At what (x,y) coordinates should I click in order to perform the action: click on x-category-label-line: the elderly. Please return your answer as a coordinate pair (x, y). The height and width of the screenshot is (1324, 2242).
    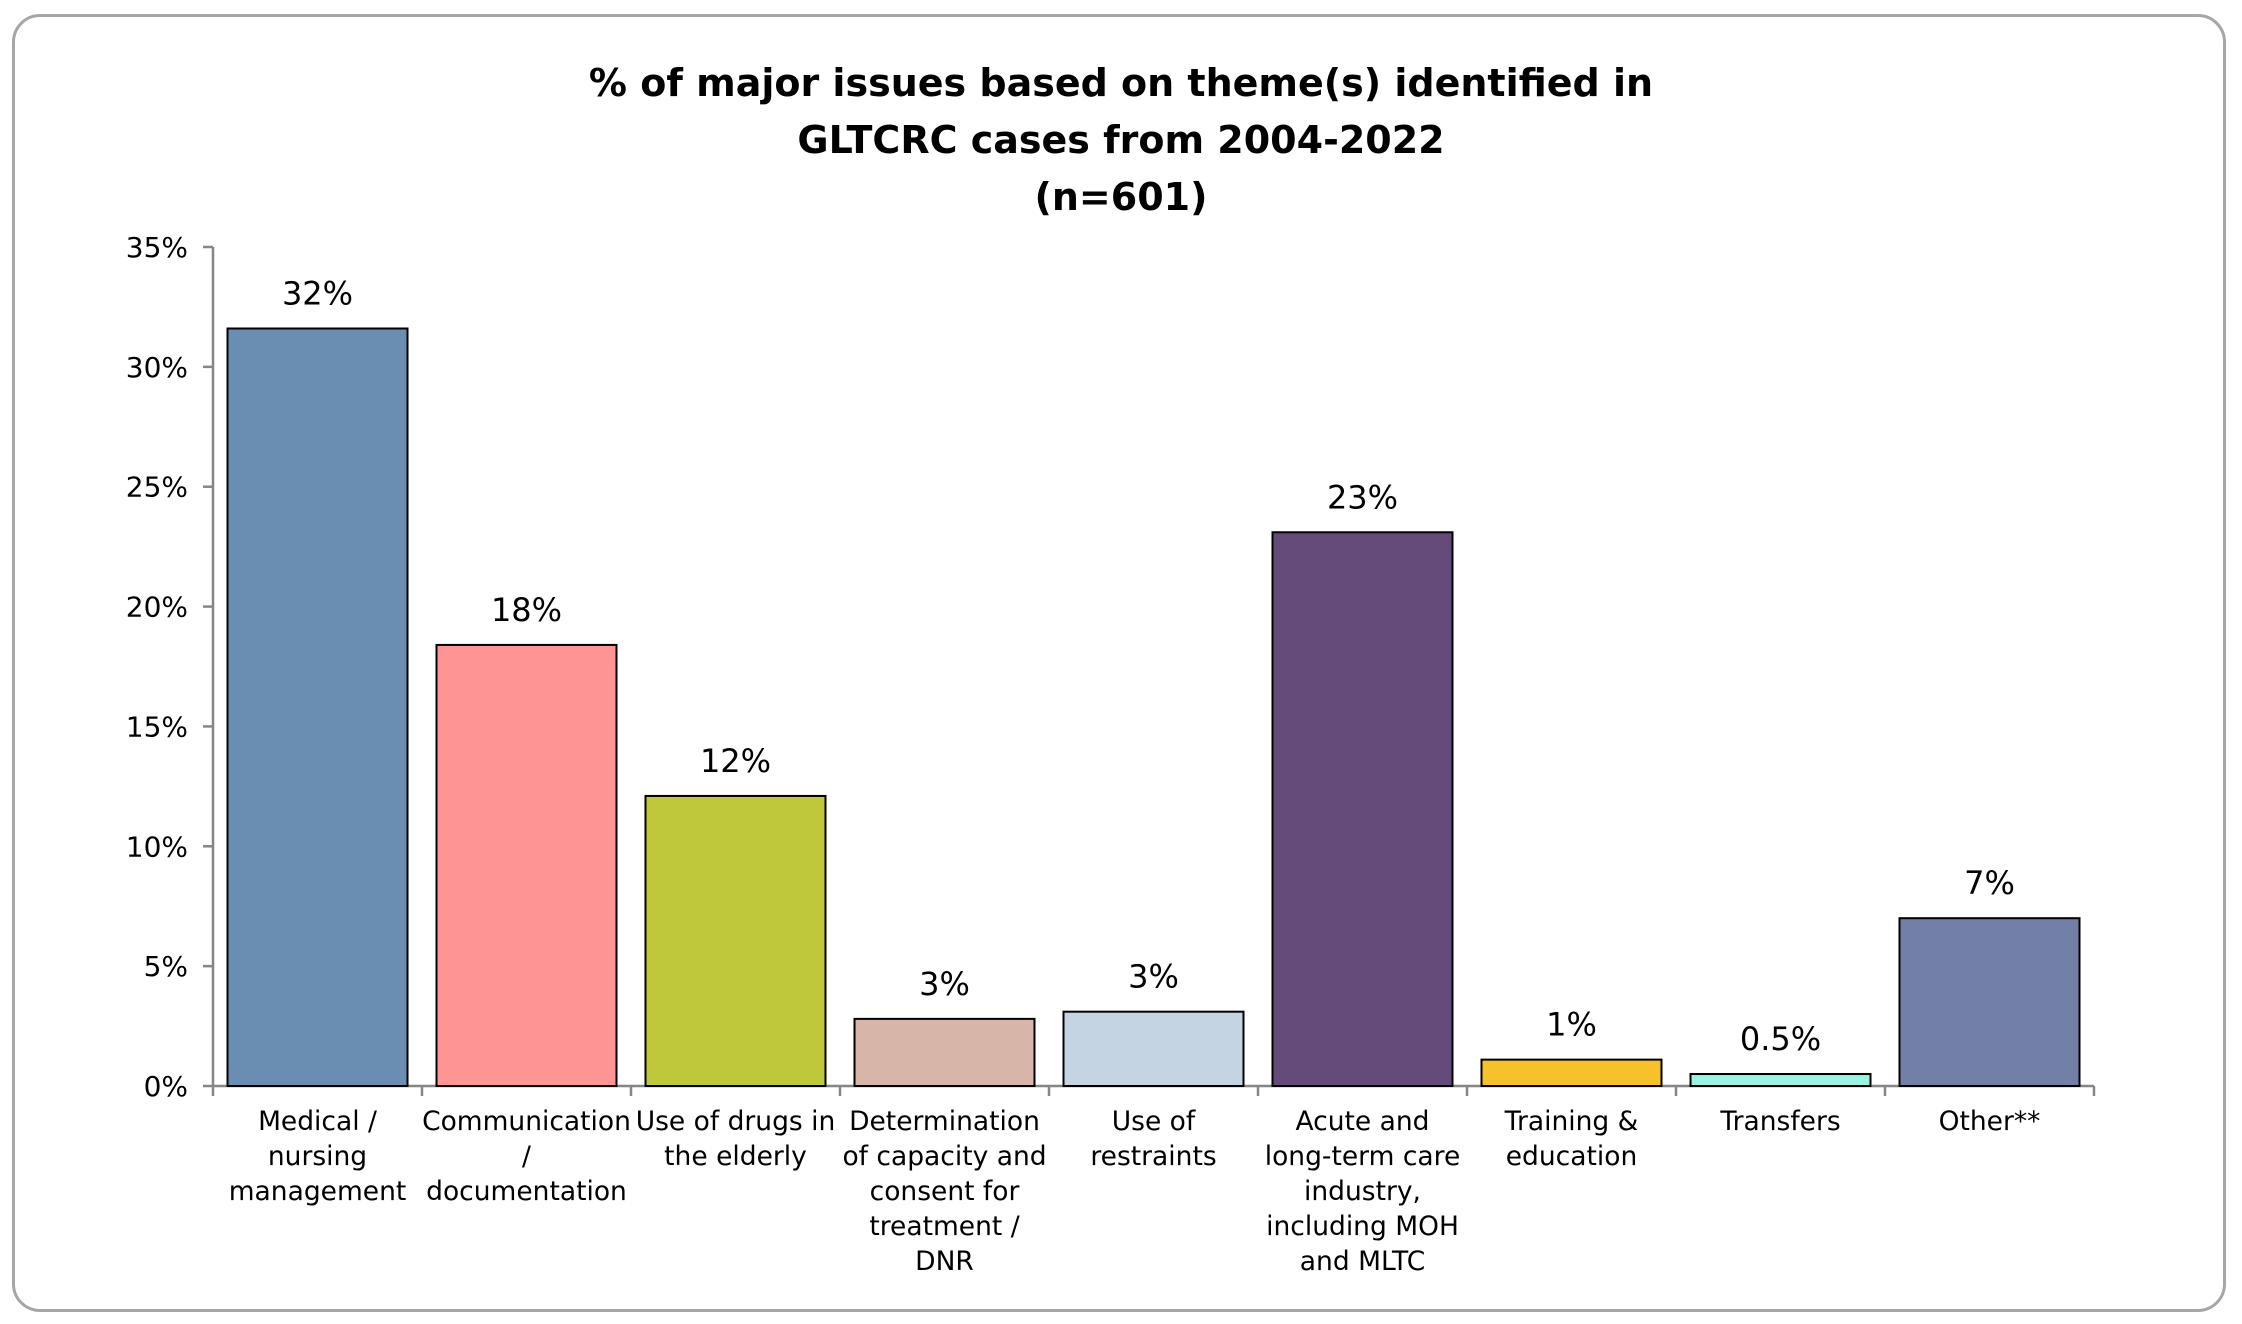
    Looking at the image, I should click on (735, 1156).